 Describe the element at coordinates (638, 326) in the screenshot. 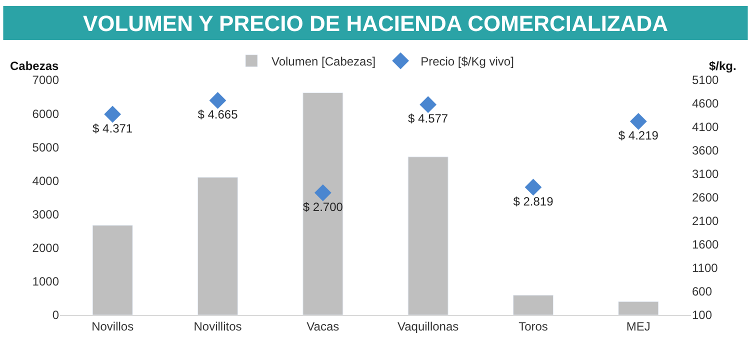

I see `x-tick-label: MEJ` at that location.